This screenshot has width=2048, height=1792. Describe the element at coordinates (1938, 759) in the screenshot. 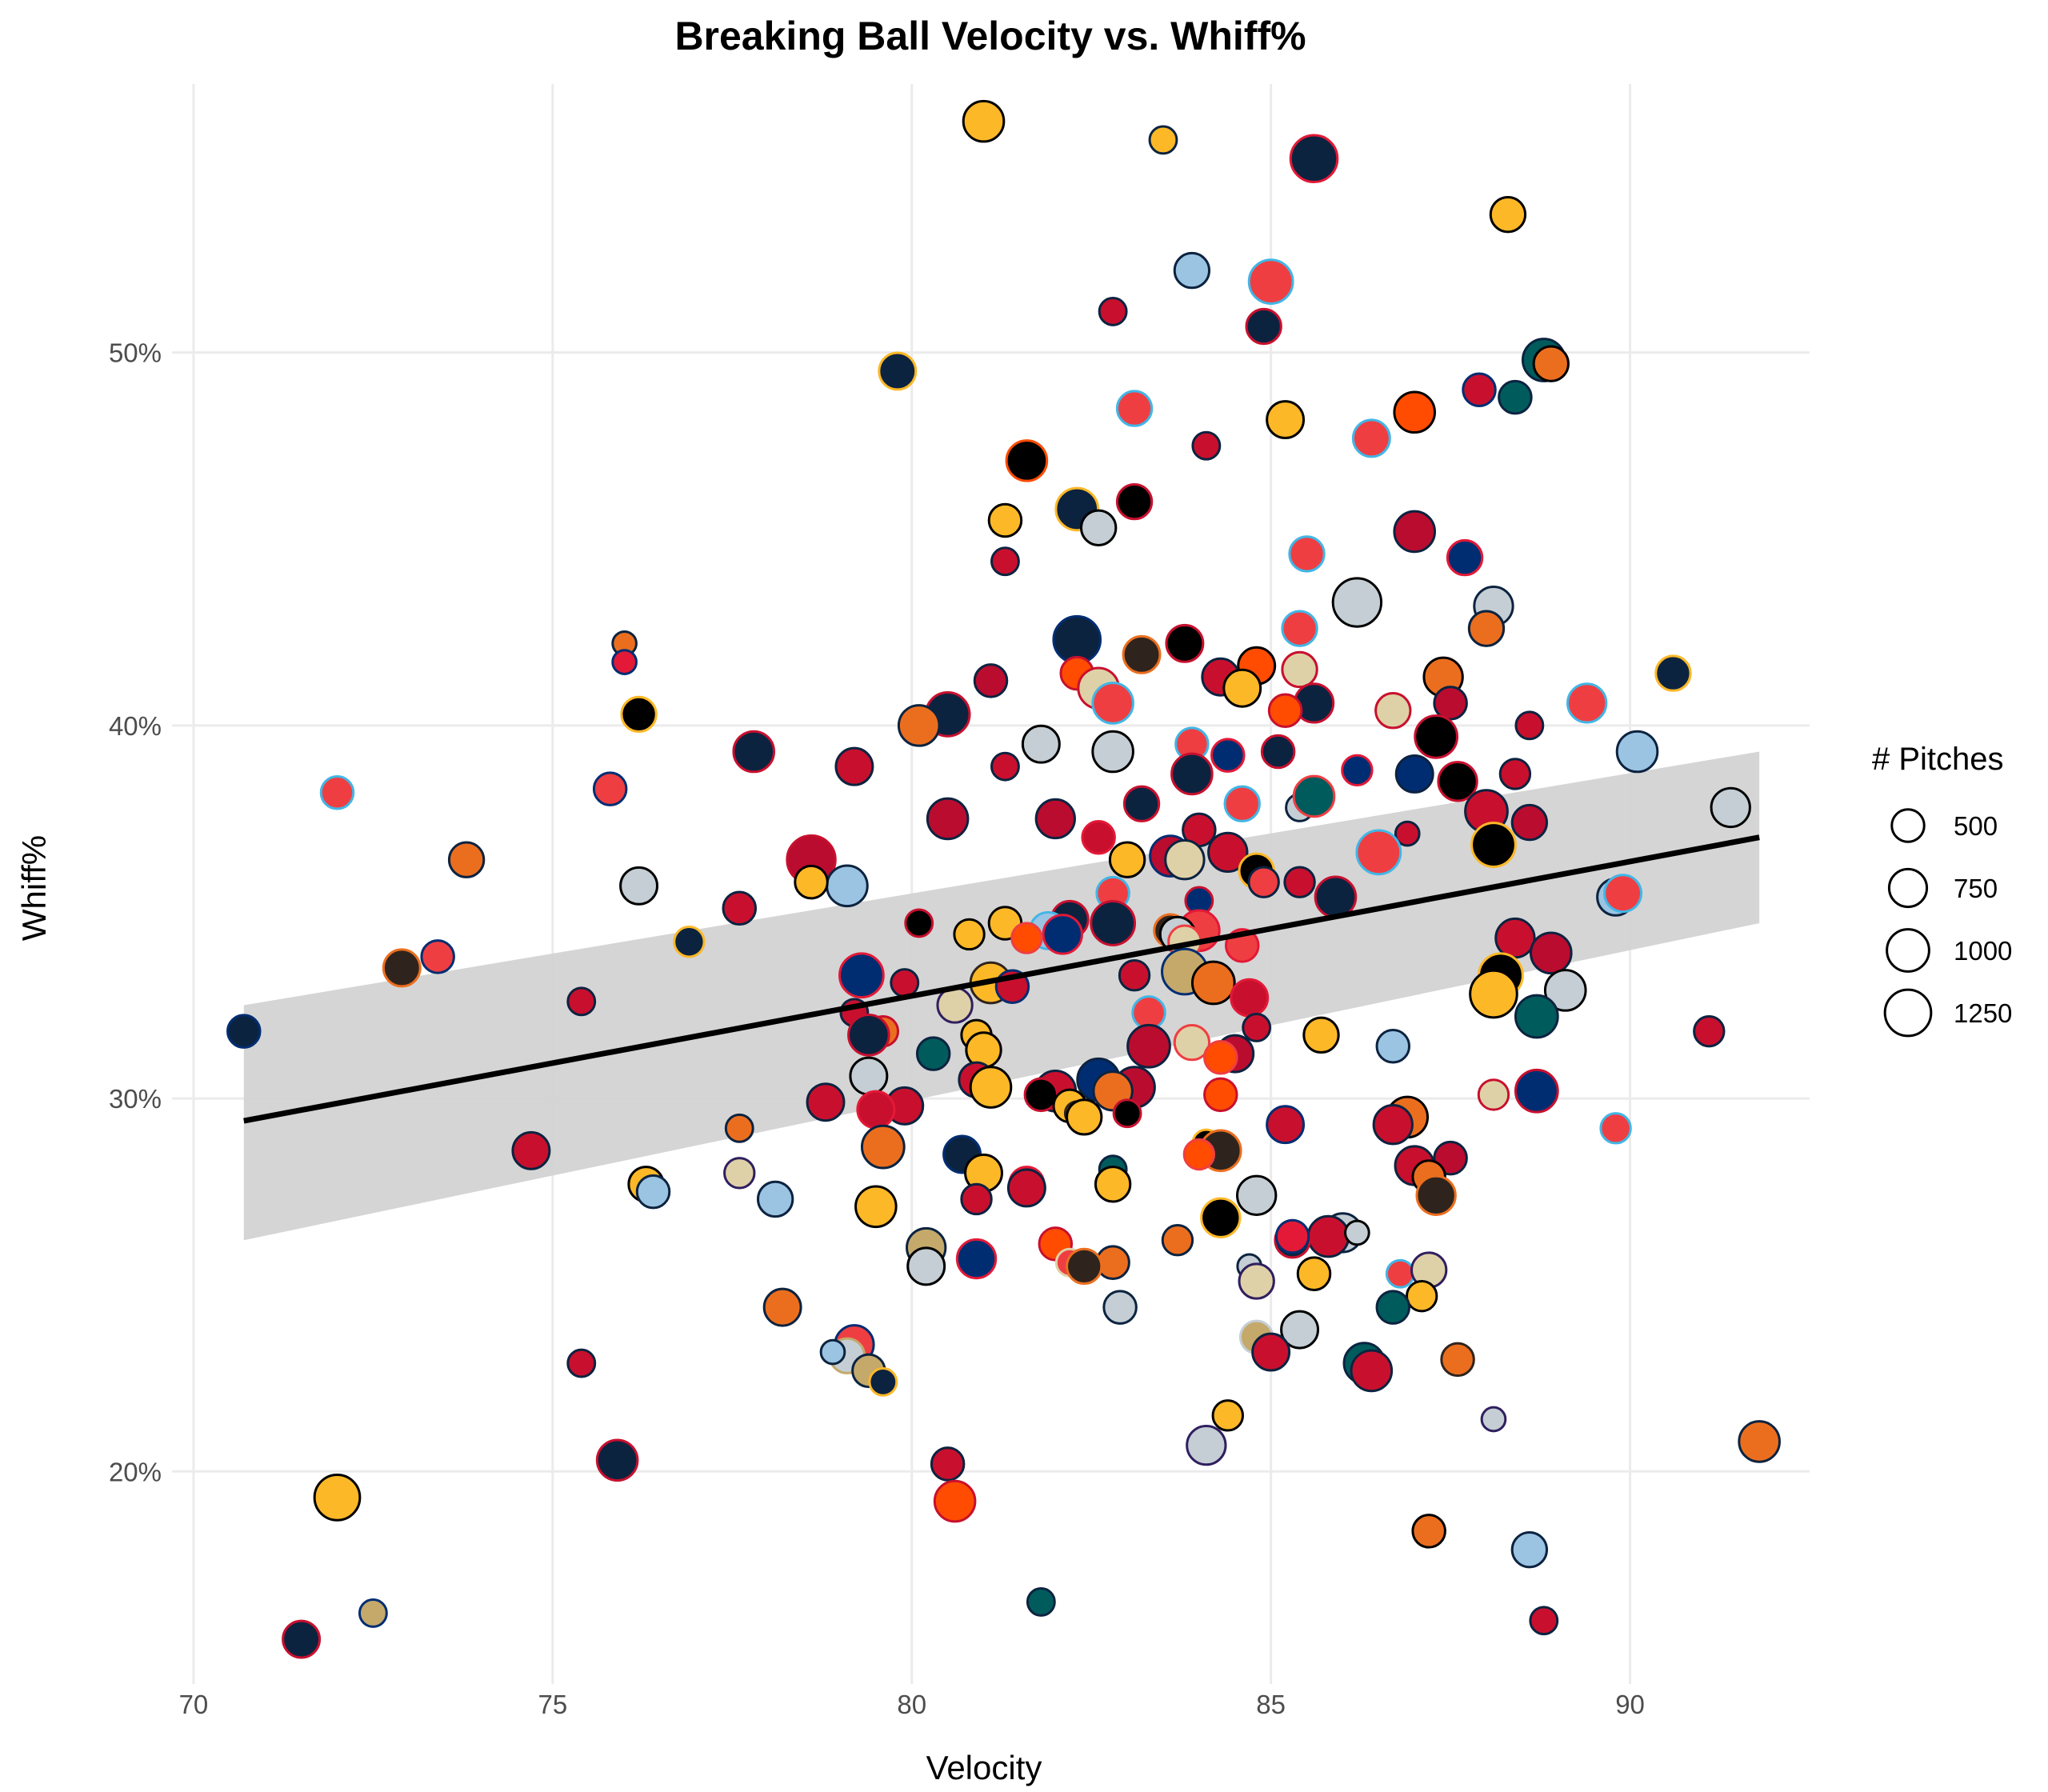

I see `legend-title: # Pitches` at that location.